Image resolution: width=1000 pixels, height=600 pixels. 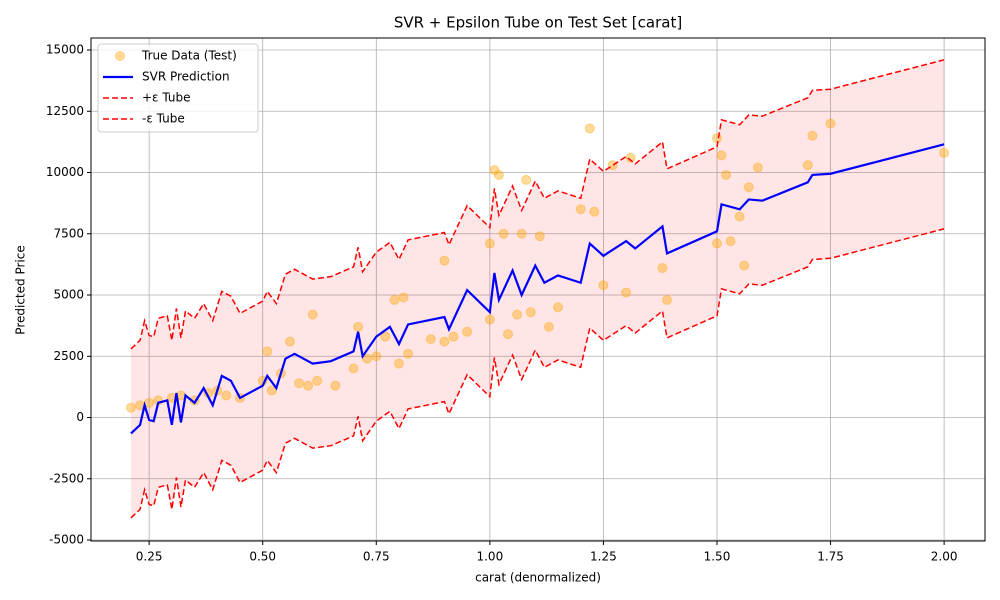 I want to click on y-tick-label: 10000, so click(x=65, y=172).